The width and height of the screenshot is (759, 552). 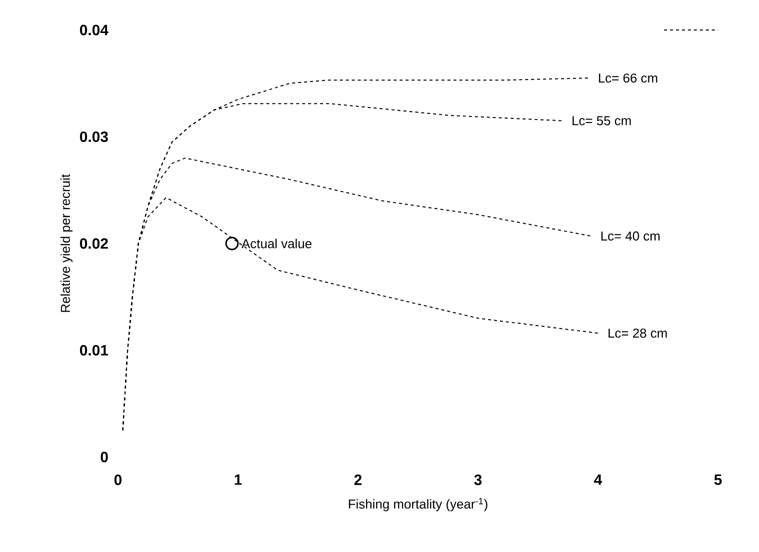 I want to click on x-axis-title: Fishing mortality (year$^{-1}$), so click(x=418, y=505).